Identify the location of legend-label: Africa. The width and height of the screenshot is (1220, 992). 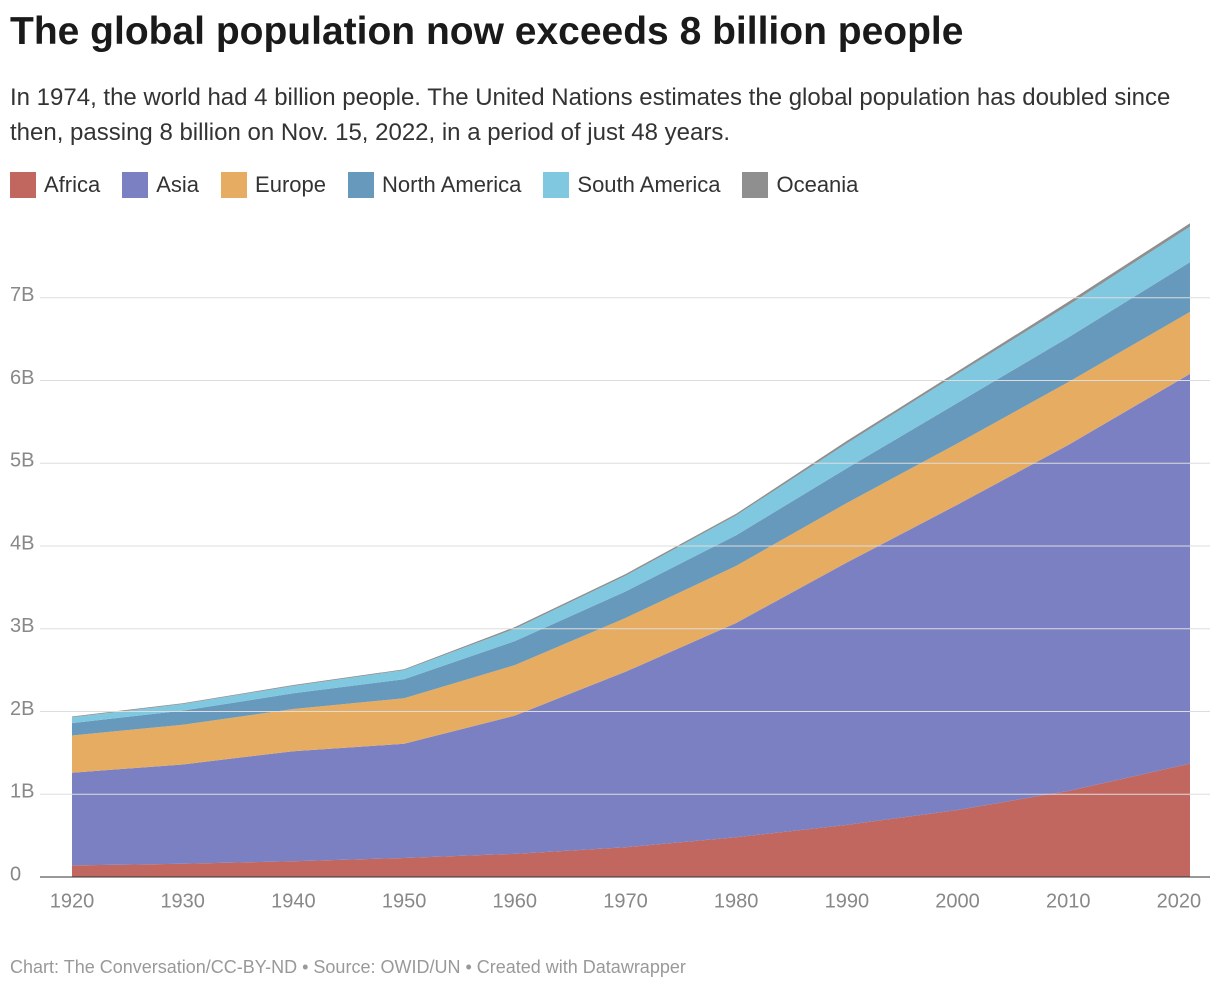
(72, 184).